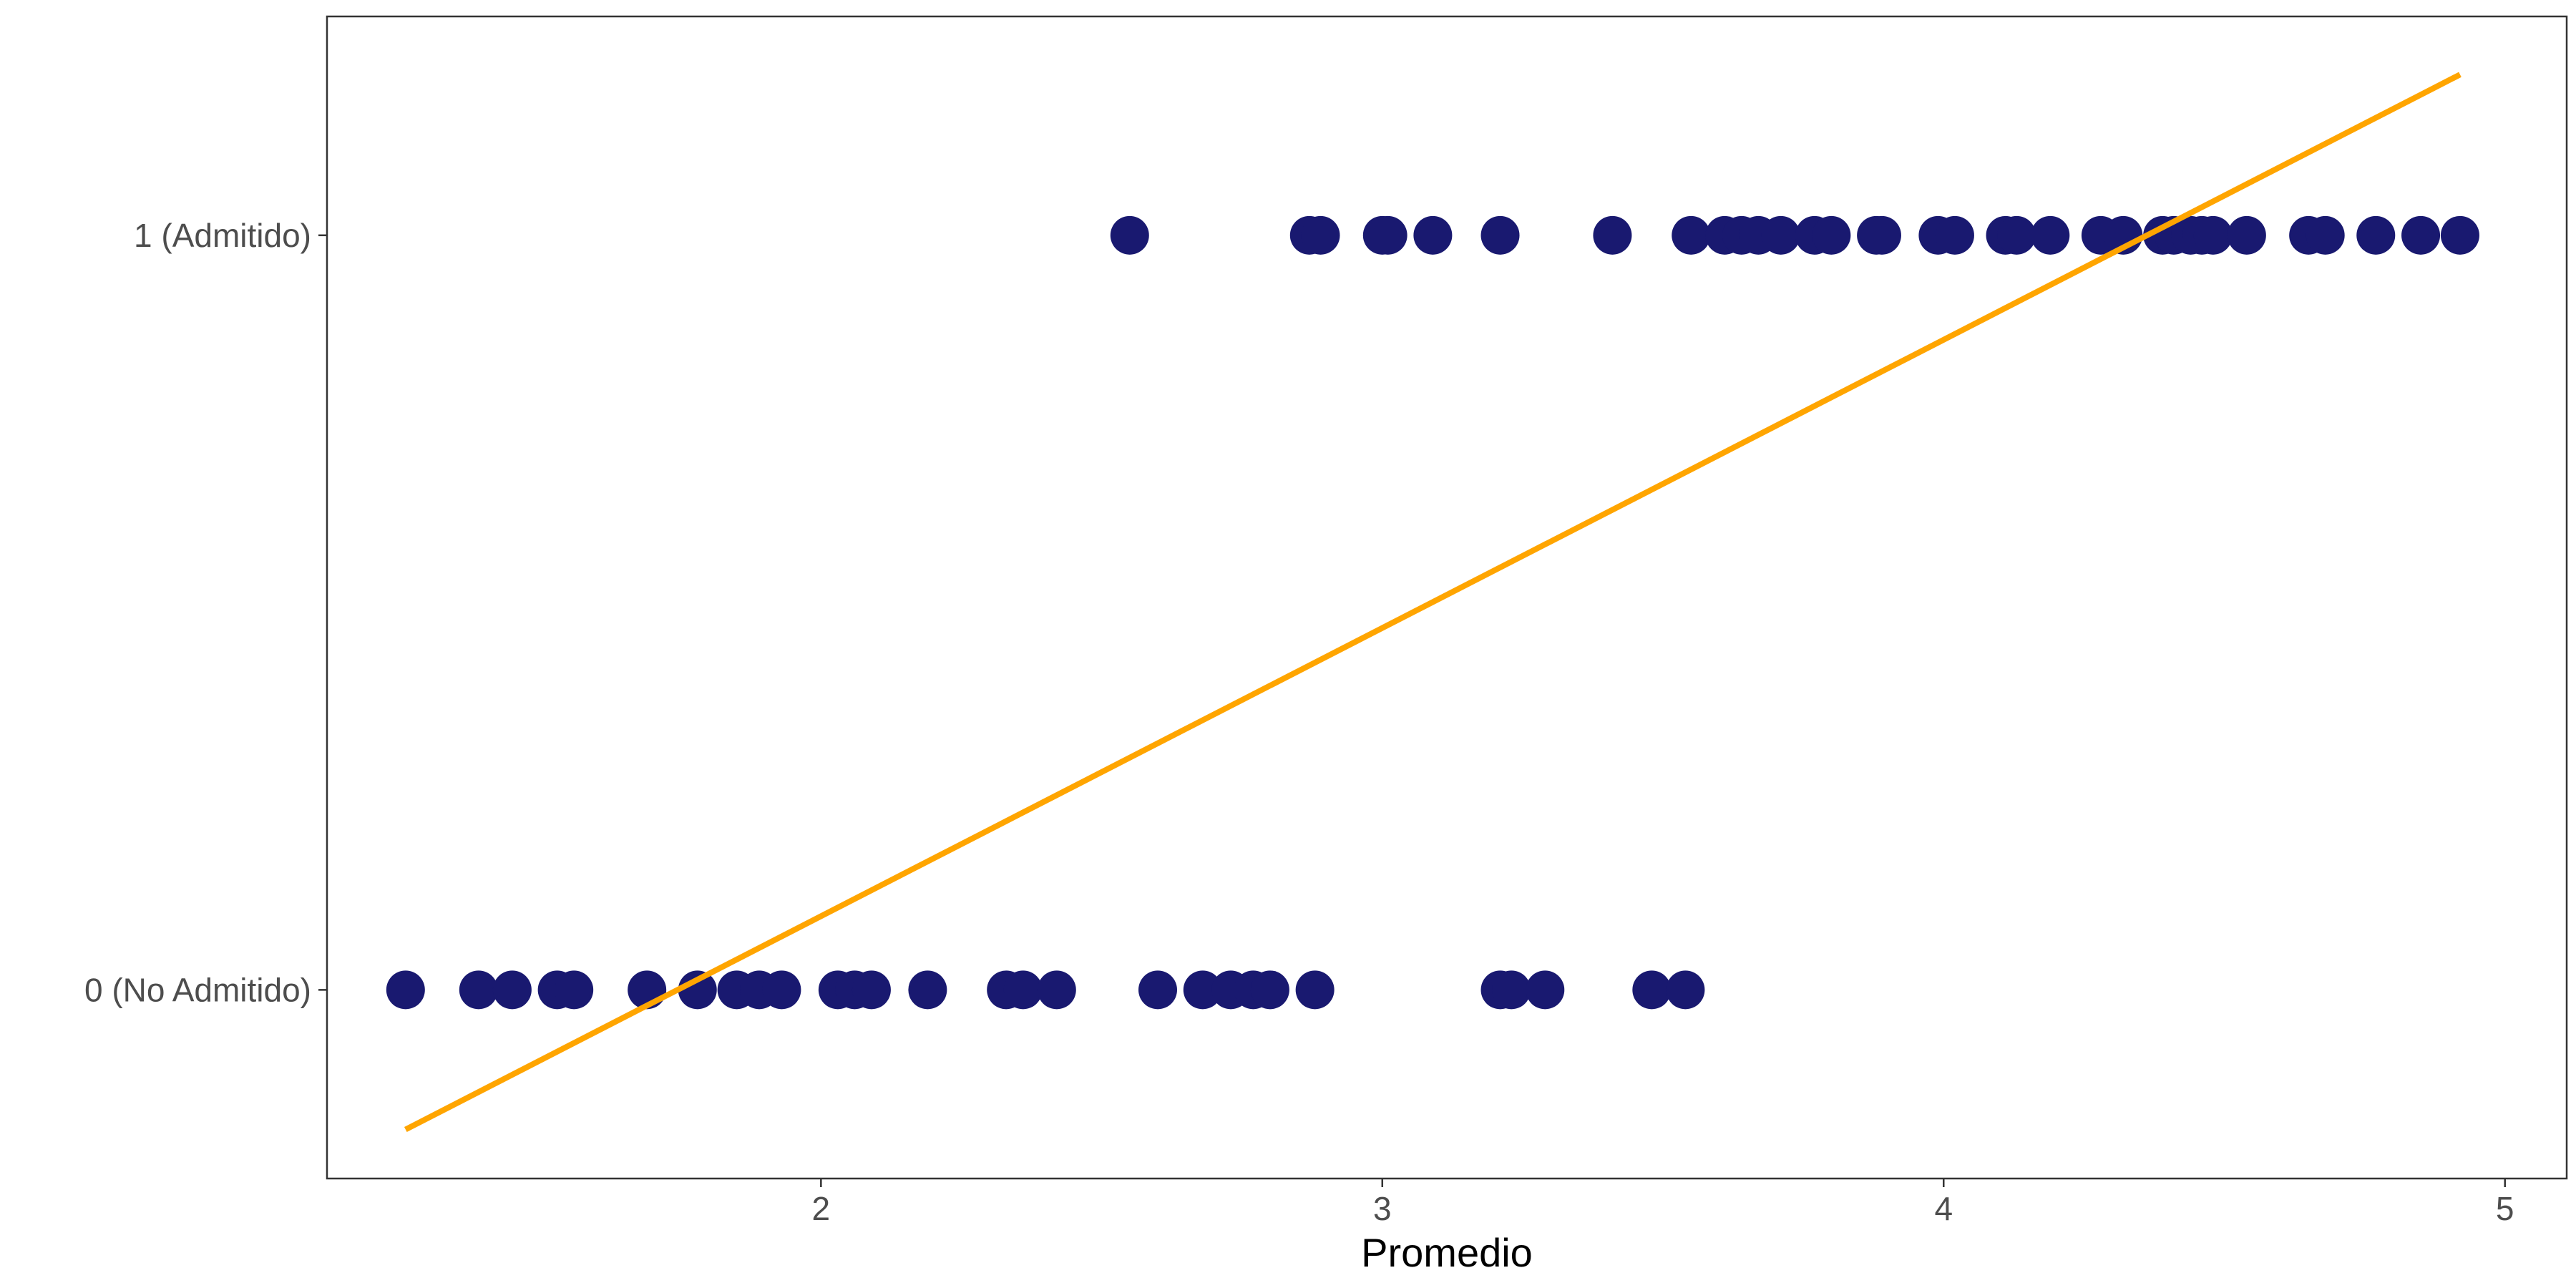 This screenshot has width=2576, height=1288. What do you see at coordinates (1382, 1208) in the screenshot?
I see `x-tick-label: 3` at bounding box center [1382, 1208].